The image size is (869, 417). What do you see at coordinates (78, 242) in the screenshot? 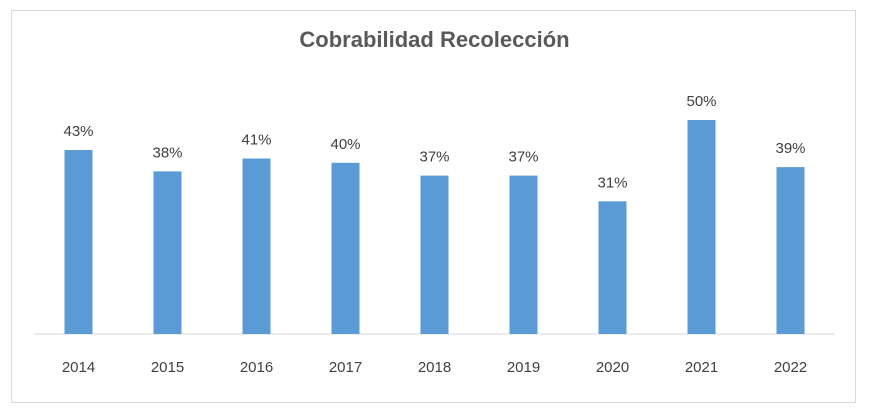
I see `bar-2014` at bounding box center [78, 242].